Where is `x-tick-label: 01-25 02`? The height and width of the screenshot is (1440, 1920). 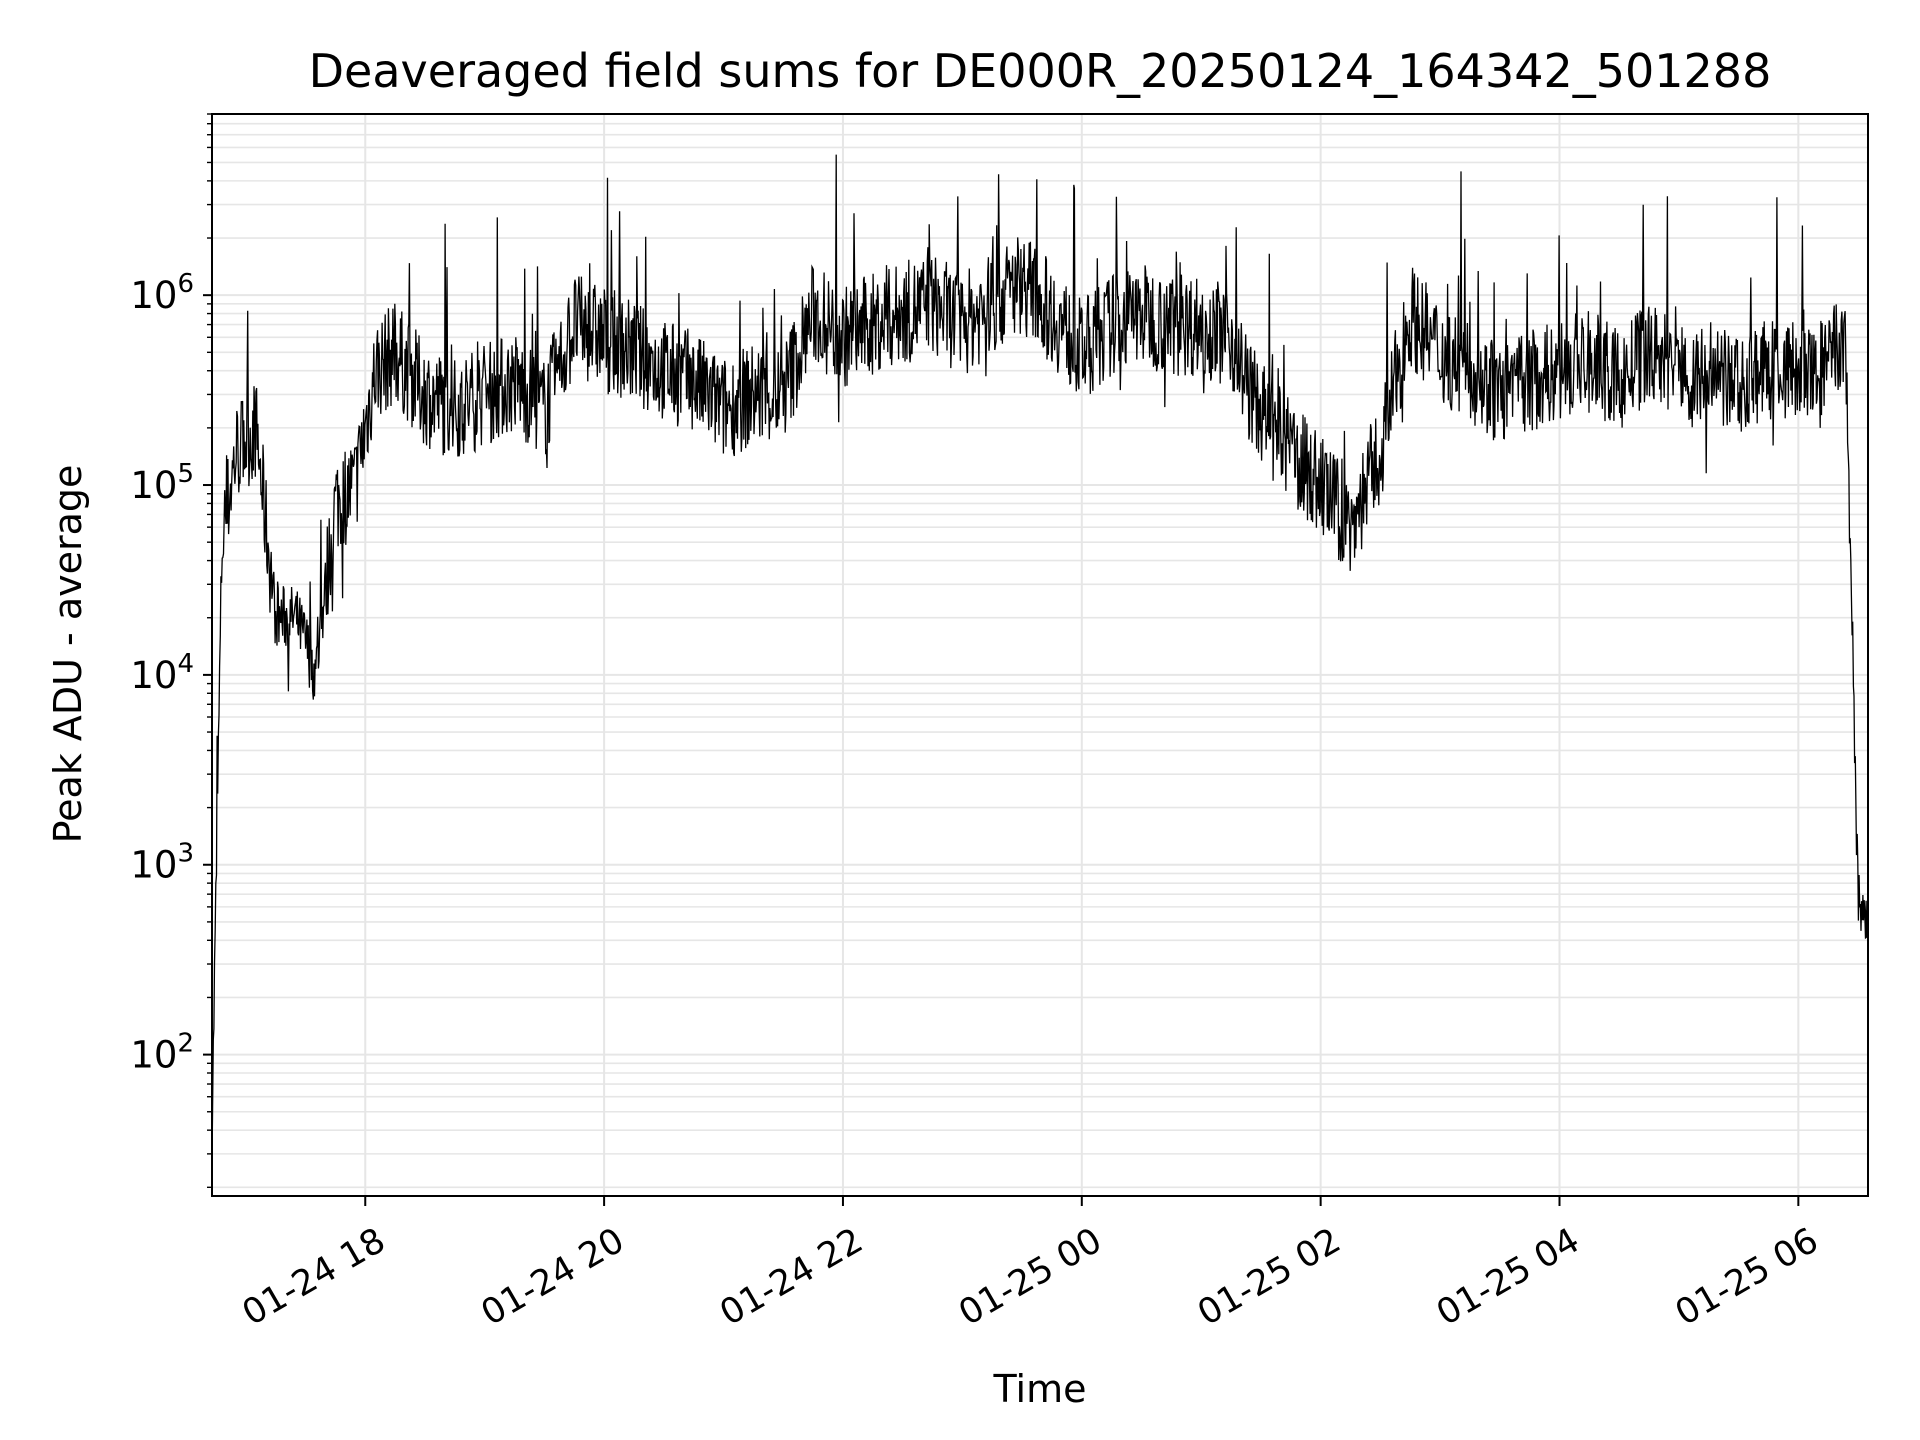 x-tick-label: 01-25 02 is located at coordinates (1269, 1277).